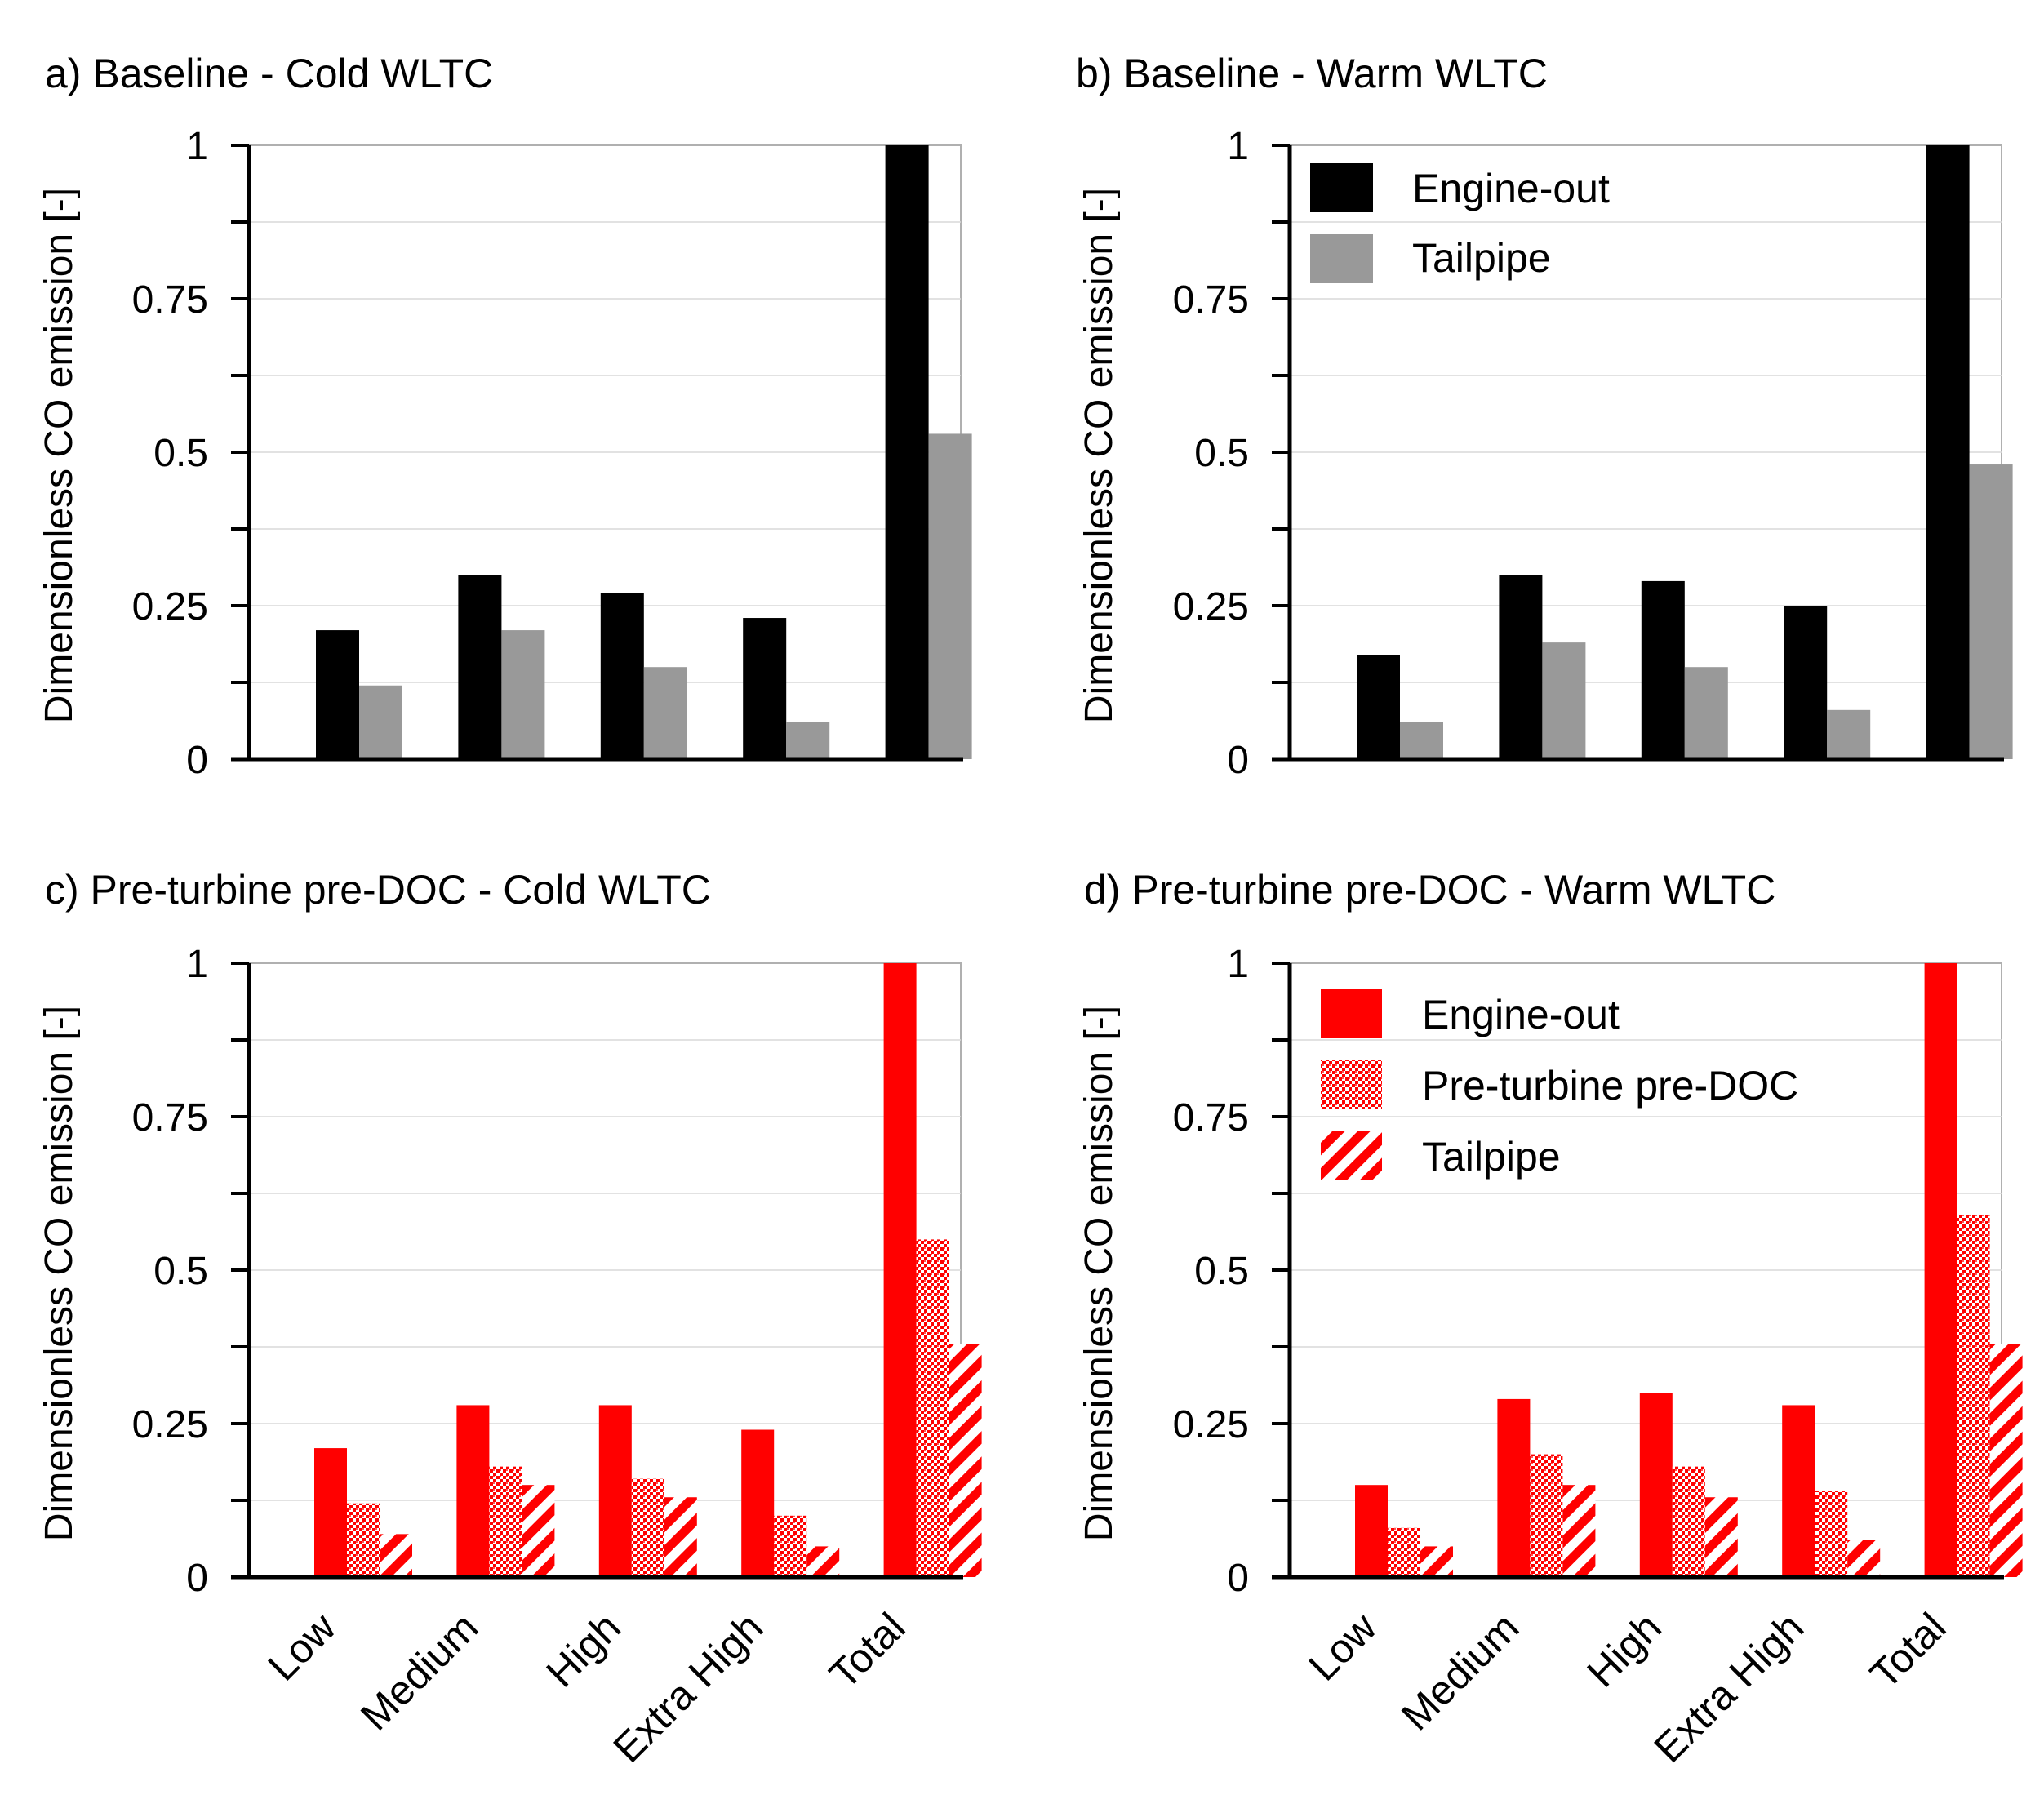 Image resolution: width=2044 pixels, height=1795 pixels. What do you see at coordinates (1460, 223) in the screenshot?
I see `legend: Engine-out Tailpipe` at bounding box center [1460, 223].